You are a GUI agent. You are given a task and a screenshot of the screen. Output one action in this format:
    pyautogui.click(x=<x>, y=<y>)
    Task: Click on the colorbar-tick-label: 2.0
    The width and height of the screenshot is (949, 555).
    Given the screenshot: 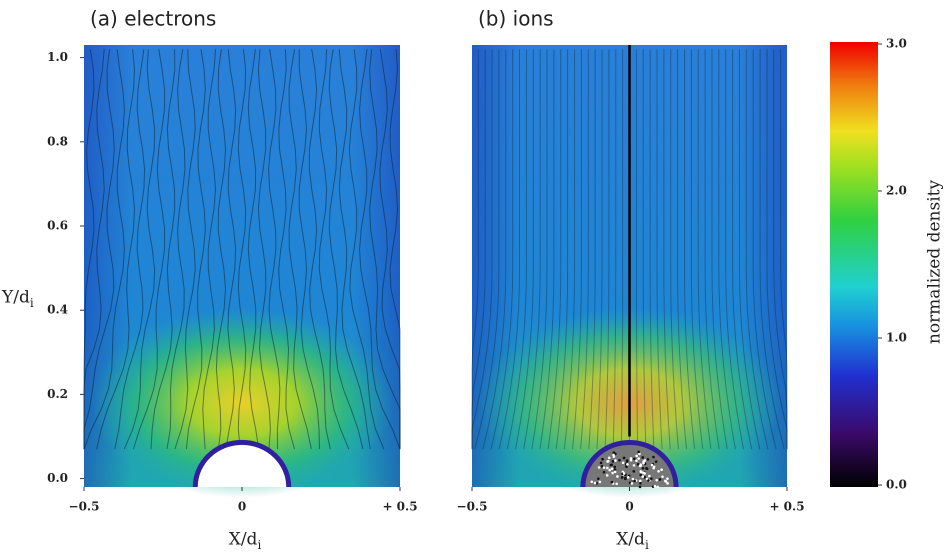 What is the action you would take?
    pyautogui.click(x=896, y=191)
    